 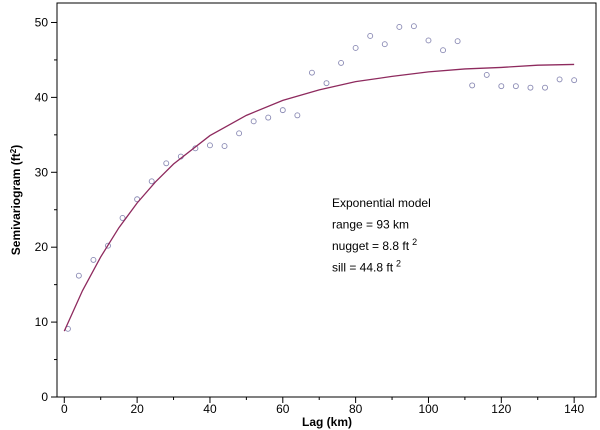 What do you see at coordinates (428, 409) in the screenshot?
I see `x-tick-label: 100` at bounding box center [428, 409].